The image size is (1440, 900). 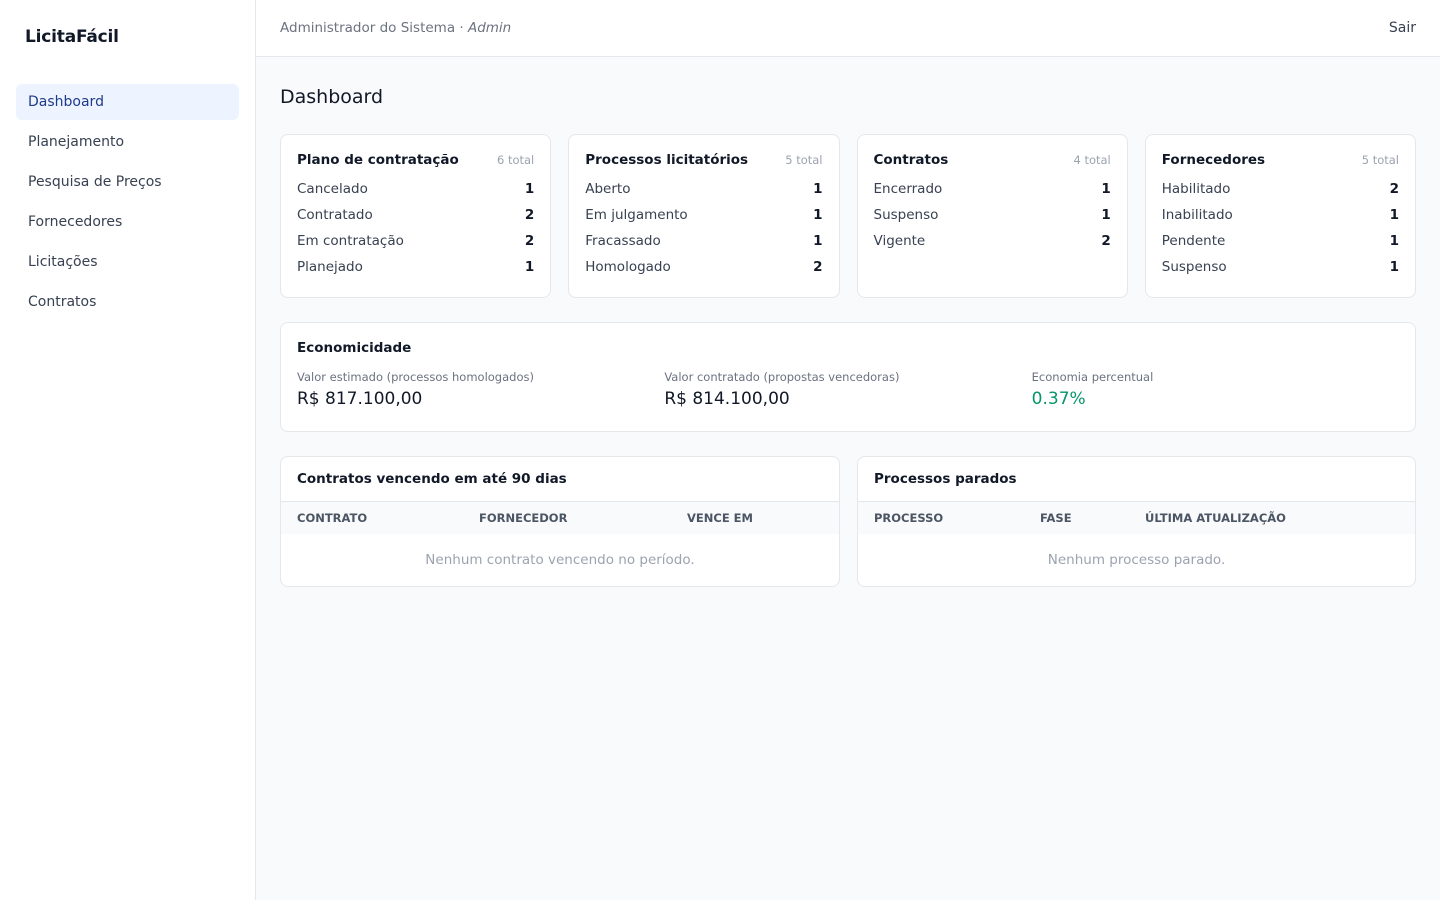 I want to click on row-label: Vigente, so click(x=899, y=241).